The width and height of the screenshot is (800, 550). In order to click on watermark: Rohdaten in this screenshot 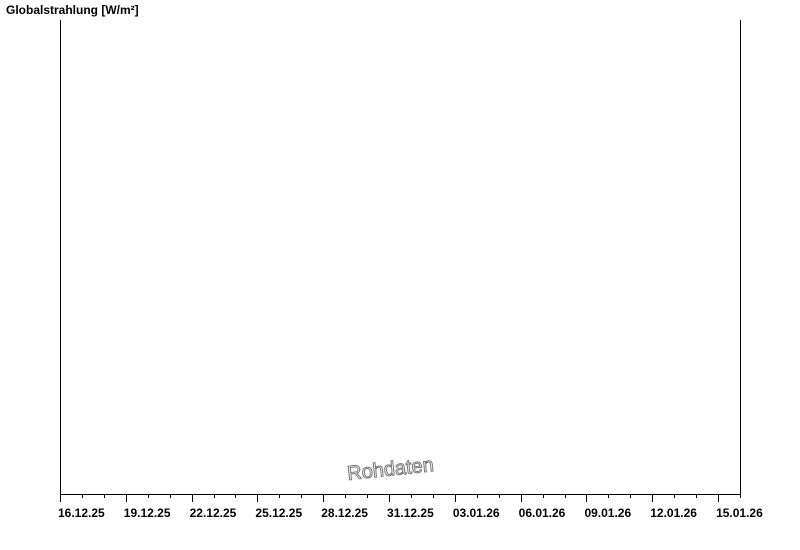, I will do `click(390, 469)`.